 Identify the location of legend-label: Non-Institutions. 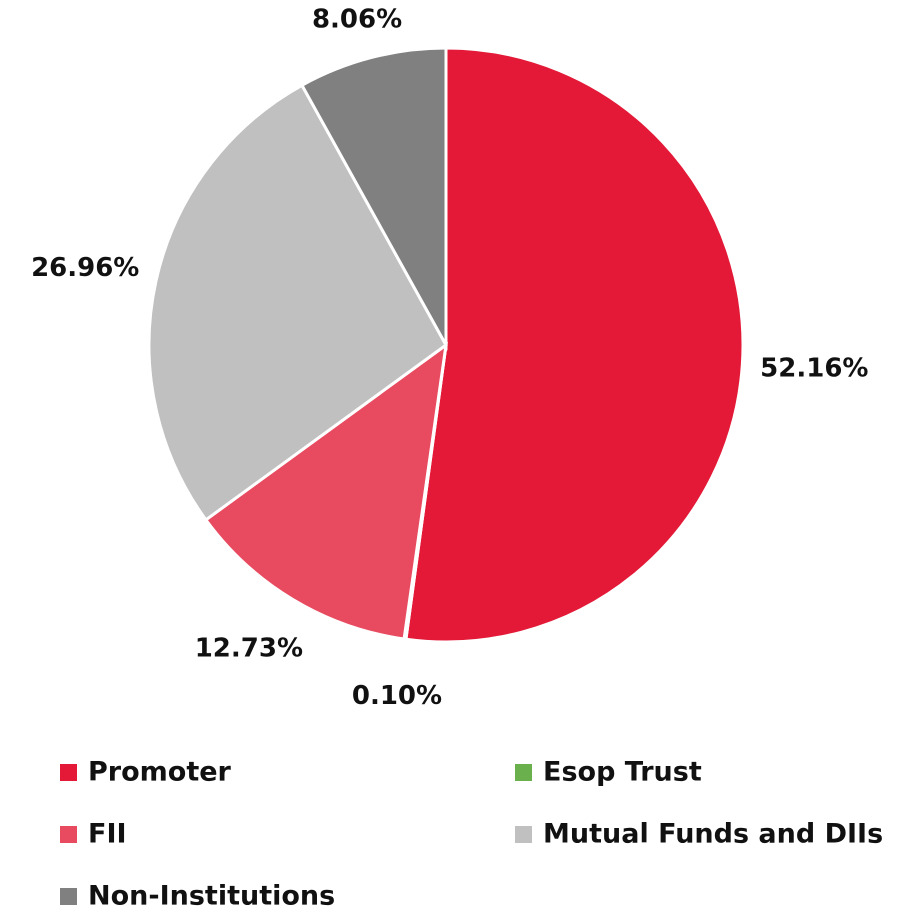
(211, 896).